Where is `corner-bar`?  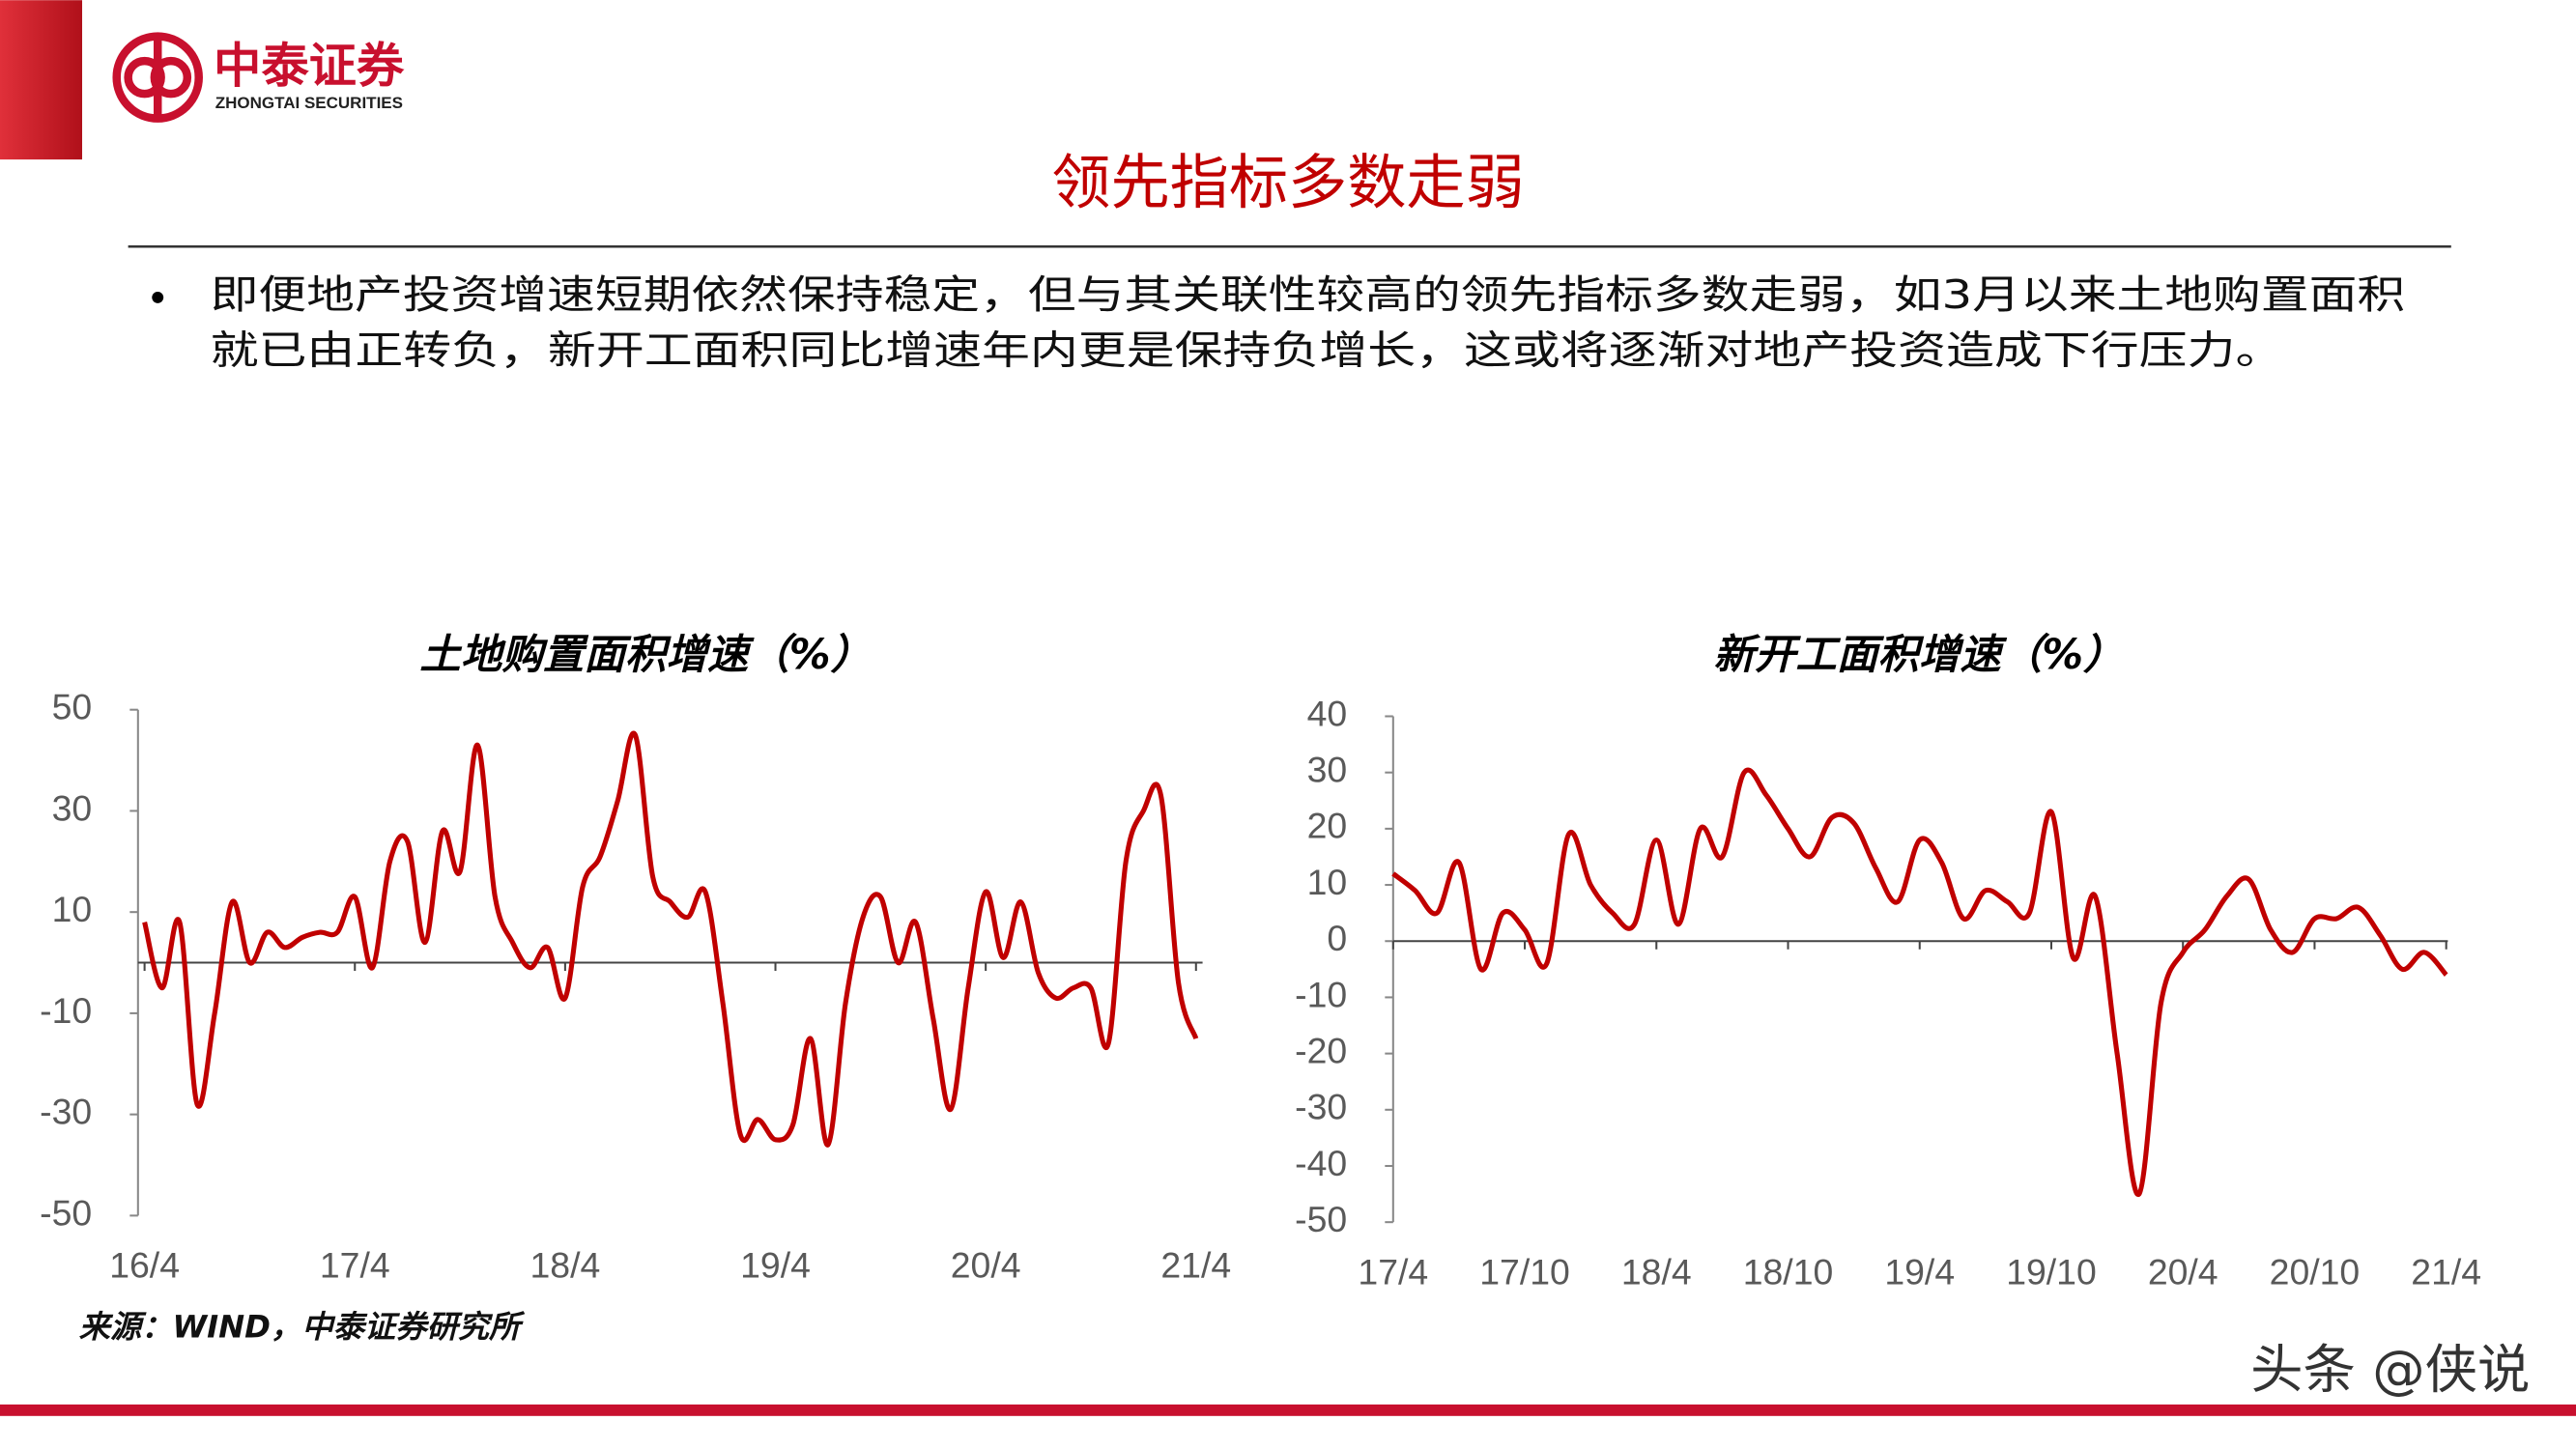
corner-bar is located at coordinates (42, 80).